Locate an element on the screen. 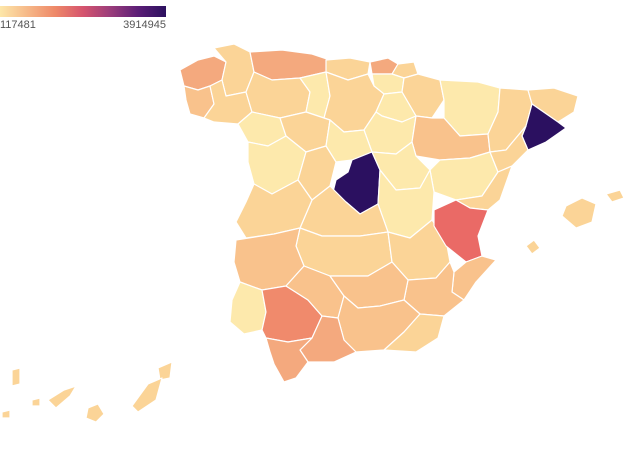 This screenshot has height=451, width=640. legend-min-label: 117481 is located at coordinates (18, 25).